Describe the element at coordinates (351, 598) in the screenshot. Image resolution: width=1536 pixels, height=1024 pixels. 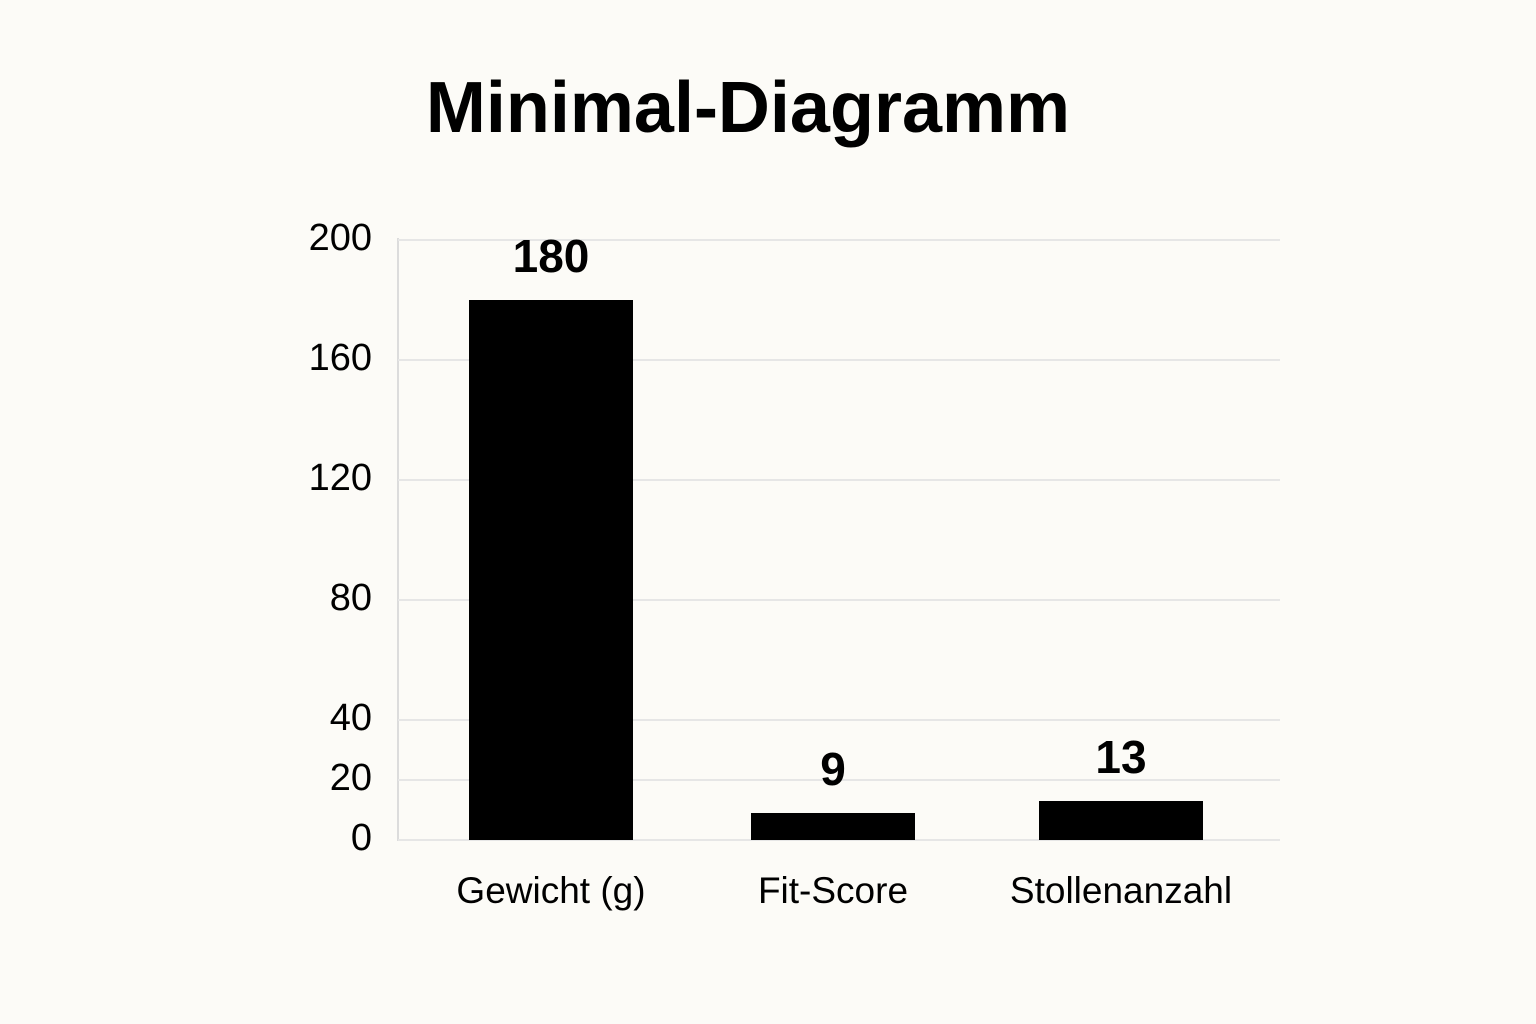
I see `y-tick-label: 80` at that location.